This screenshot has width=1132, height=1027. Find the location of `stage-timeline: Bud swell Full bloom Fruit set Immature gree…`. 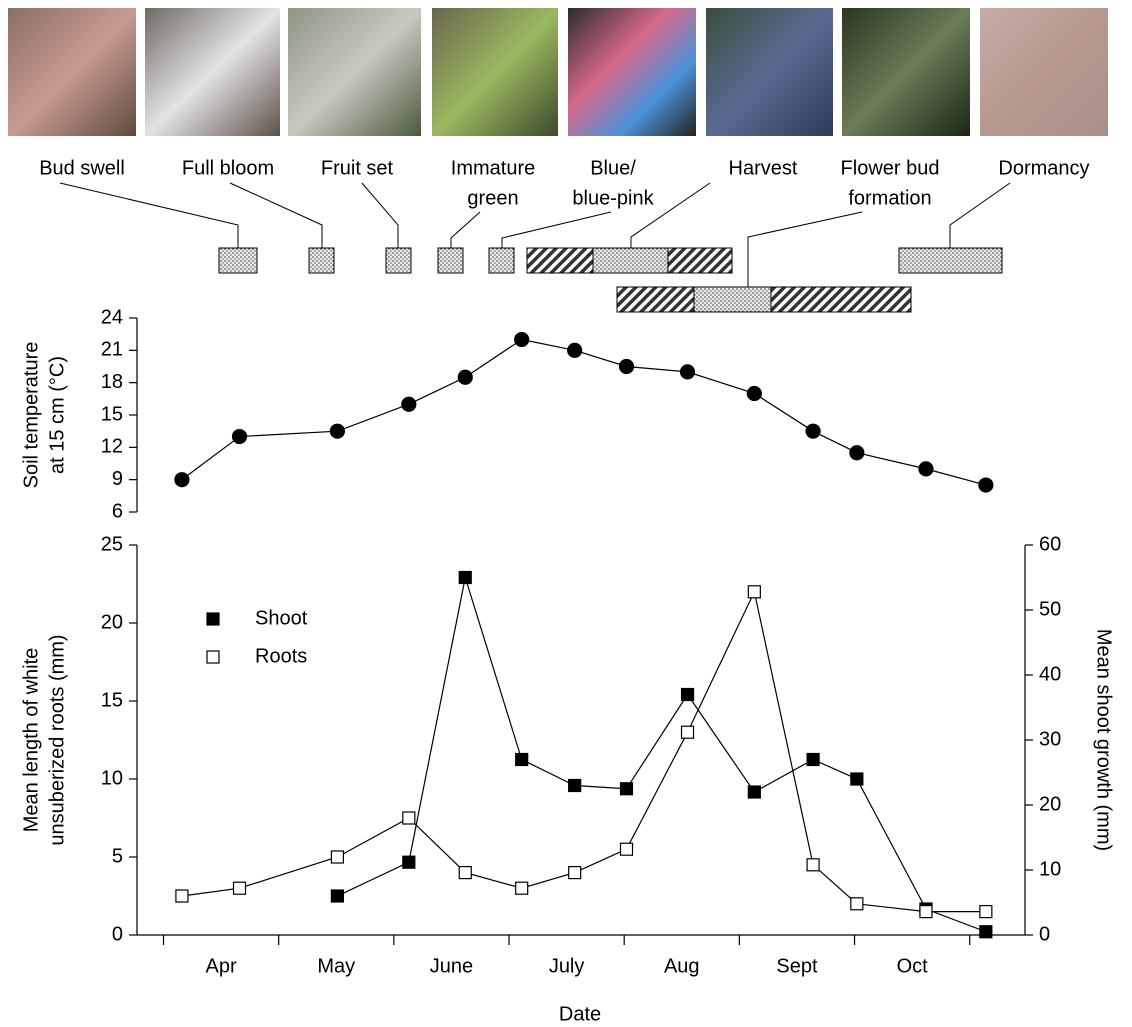

stage-timeline: Bud swell Full bloom Fruit set Immature gree… is located at coordinates (564, 235).